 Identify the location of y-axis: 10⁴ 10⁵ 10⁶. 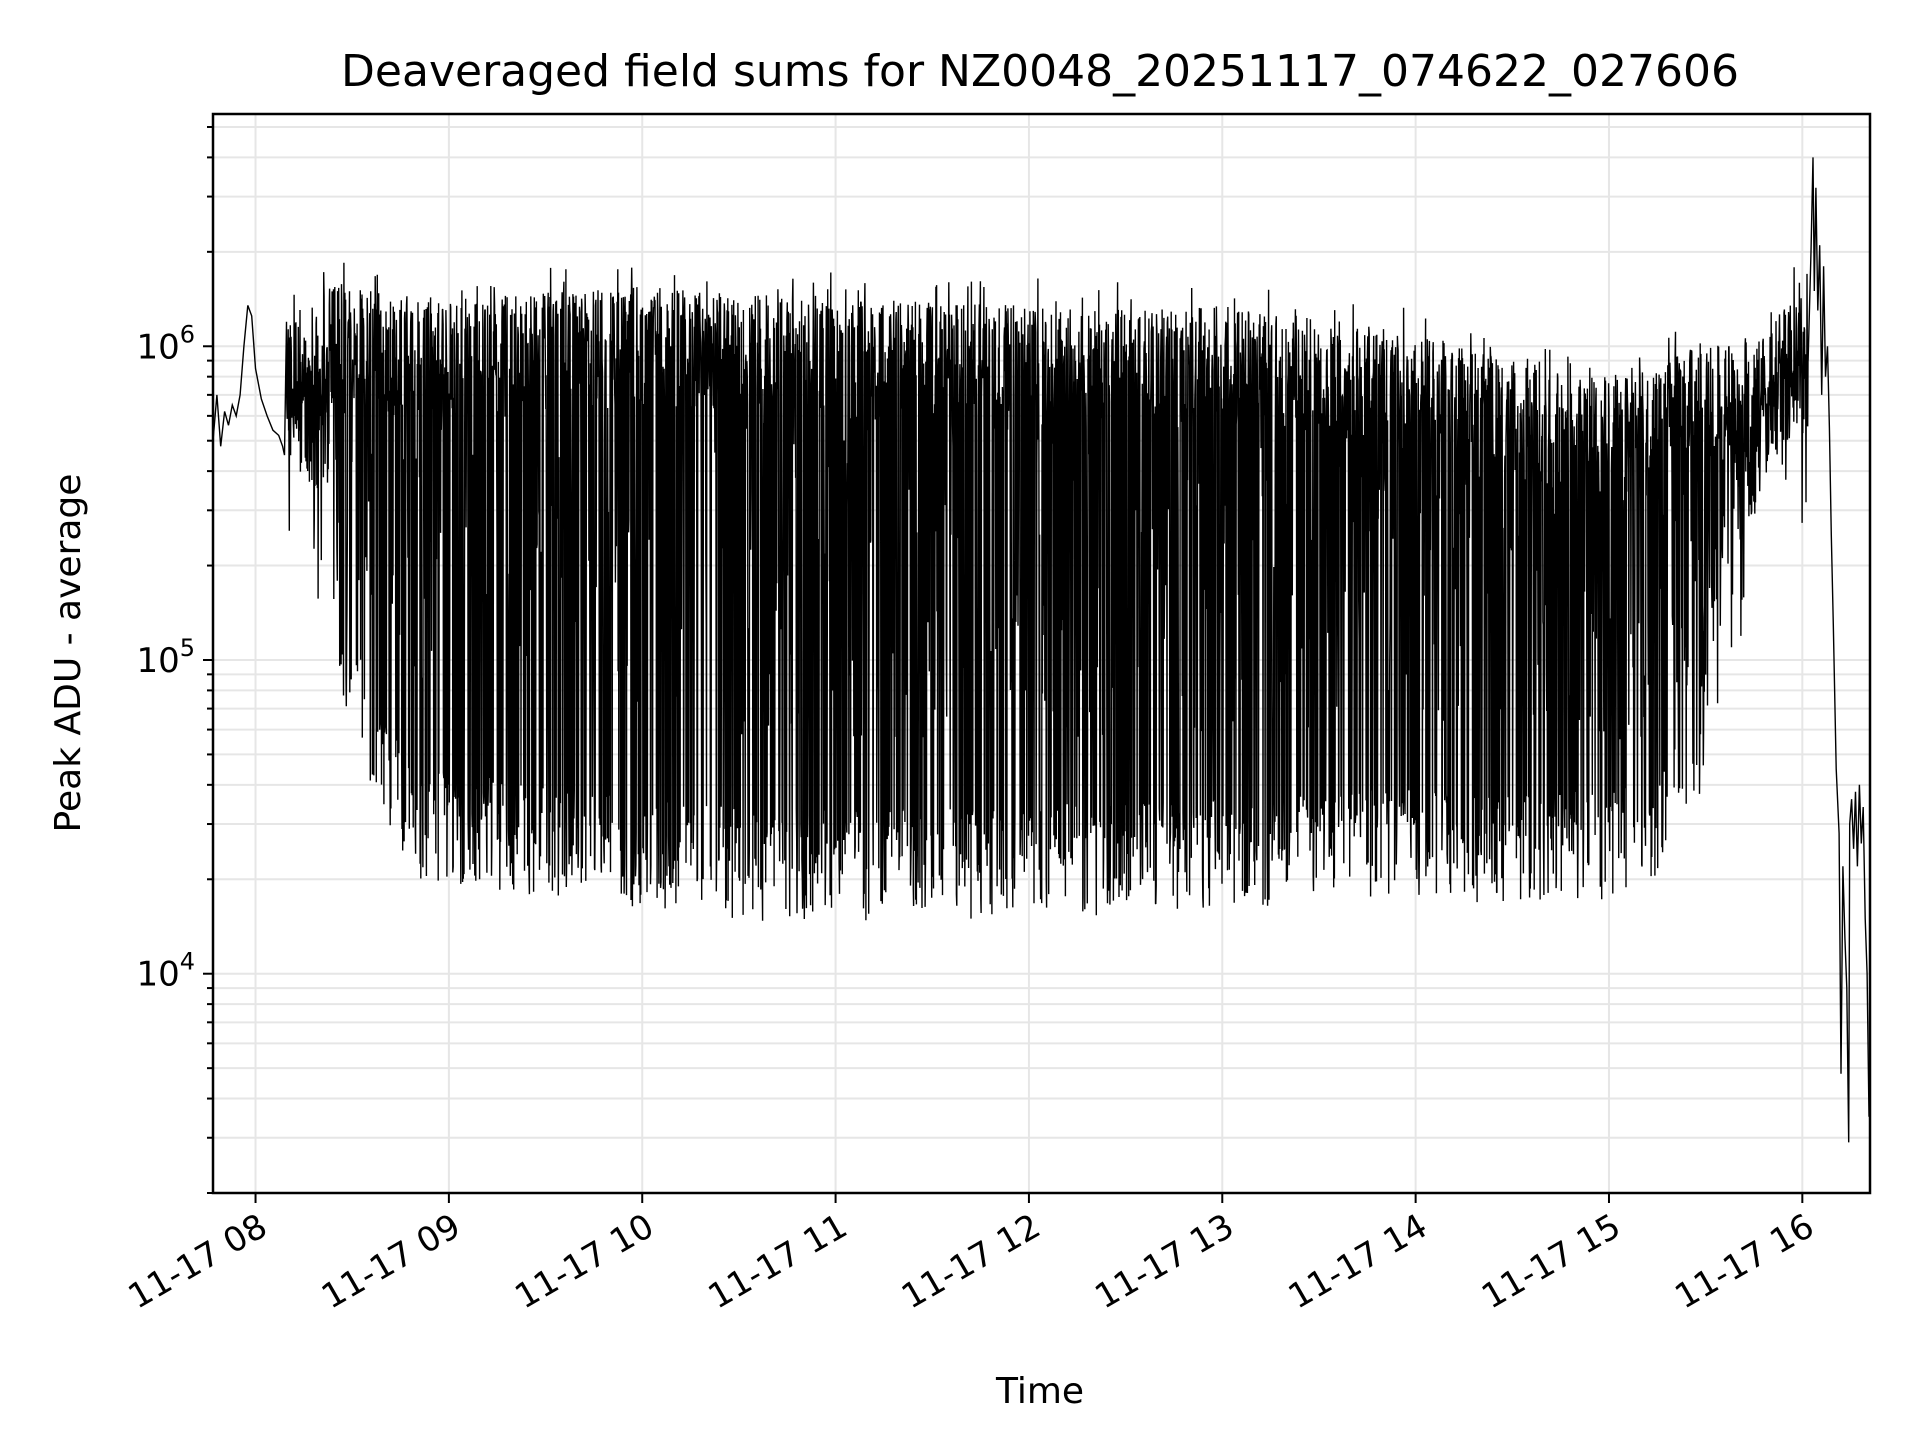
(174, 659).